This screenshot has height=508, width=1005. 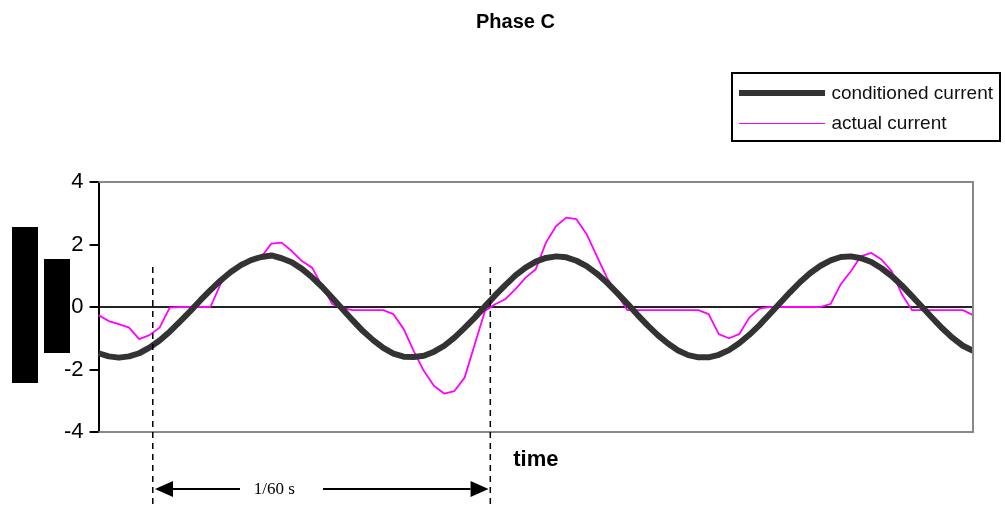 I want to click on legend-label: conditioned current, so click(x=912, y=93).